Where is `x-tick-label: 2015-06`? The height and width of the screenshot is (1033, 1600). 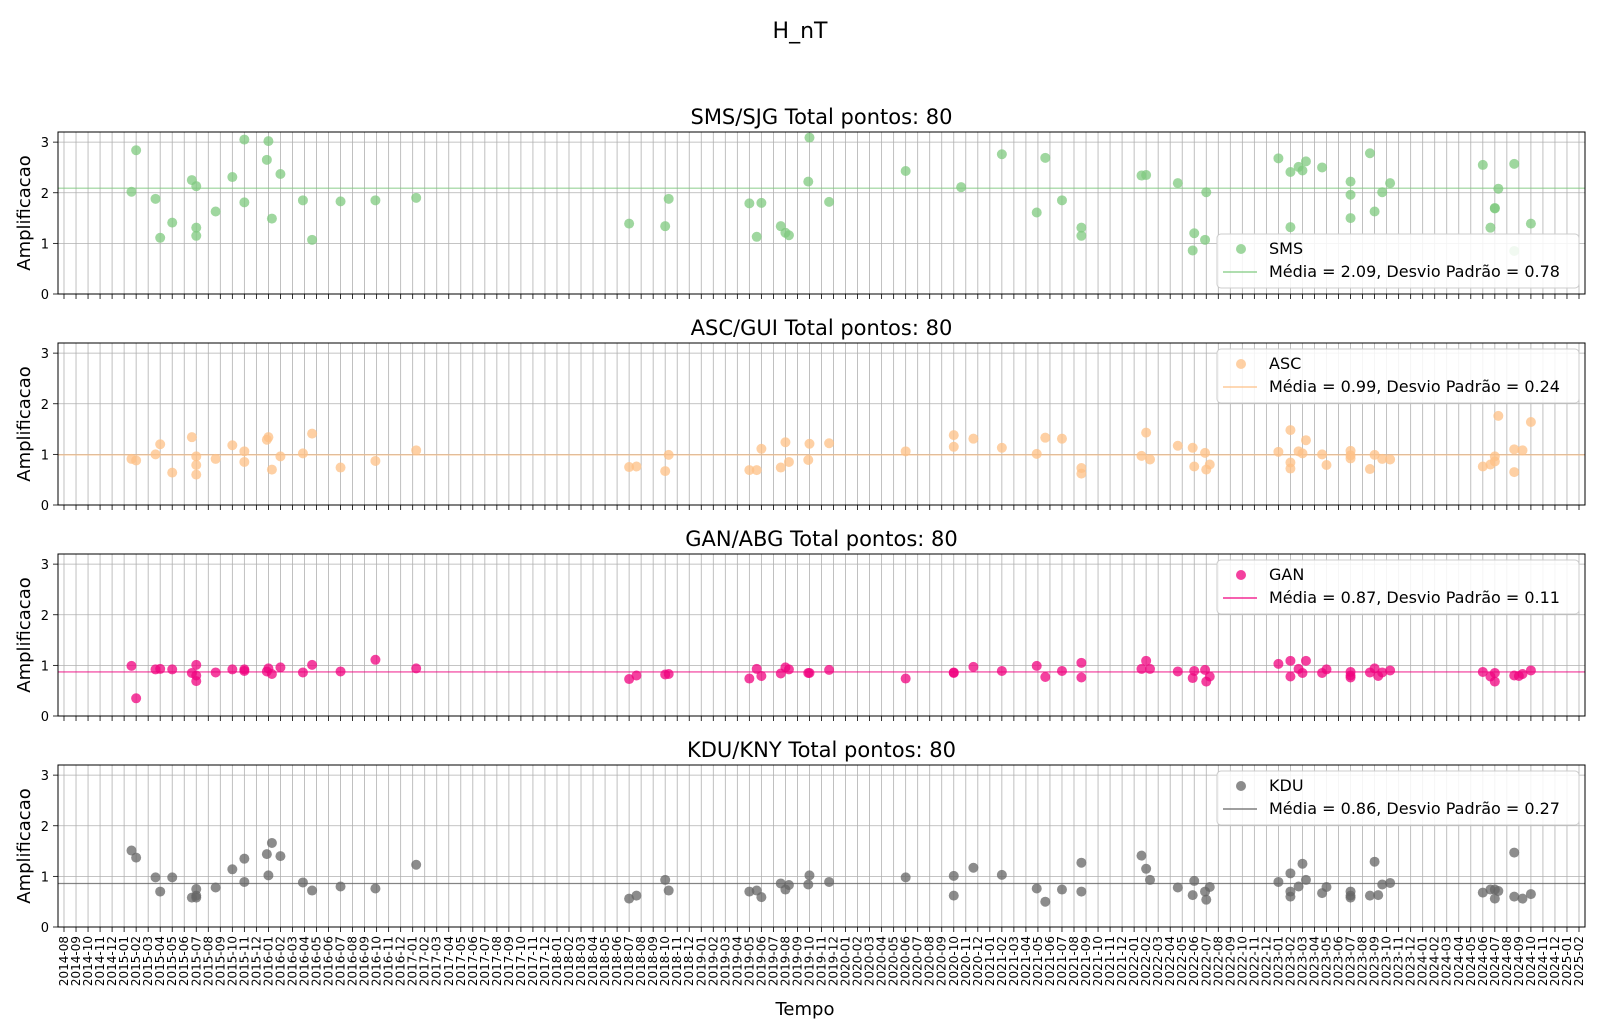
x-tick-label: 2015-06 is located at coordinates (184, 961).